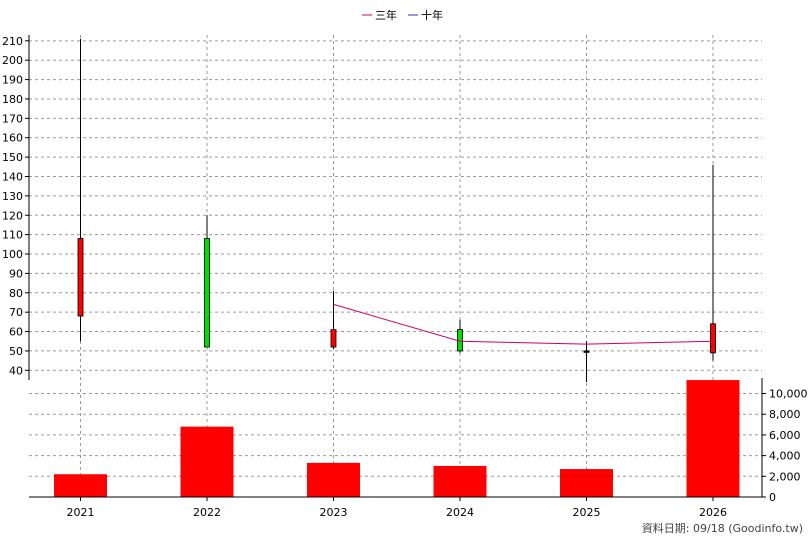 Image resolution: width=808 pixels, height=540 pixels. Describe the element at coordinates (12, 118) in the screenshot. I see `price-tick-label: 170` at that location.